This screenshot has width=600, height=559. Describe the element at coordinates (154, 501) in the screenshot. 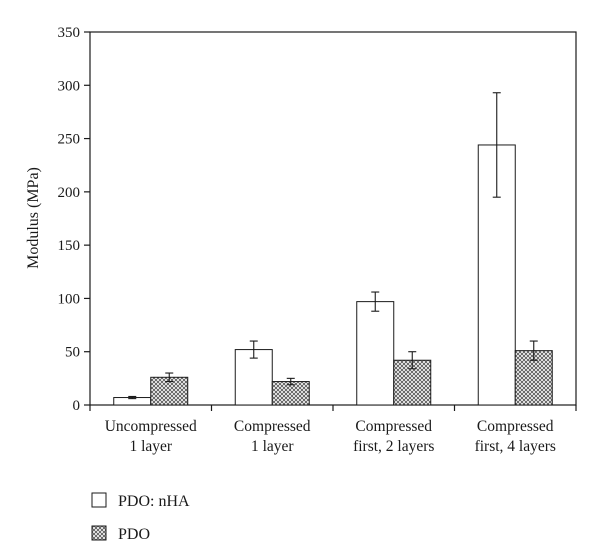

I see `legend-label-pdo-nha: PDO: nHA` at that location.